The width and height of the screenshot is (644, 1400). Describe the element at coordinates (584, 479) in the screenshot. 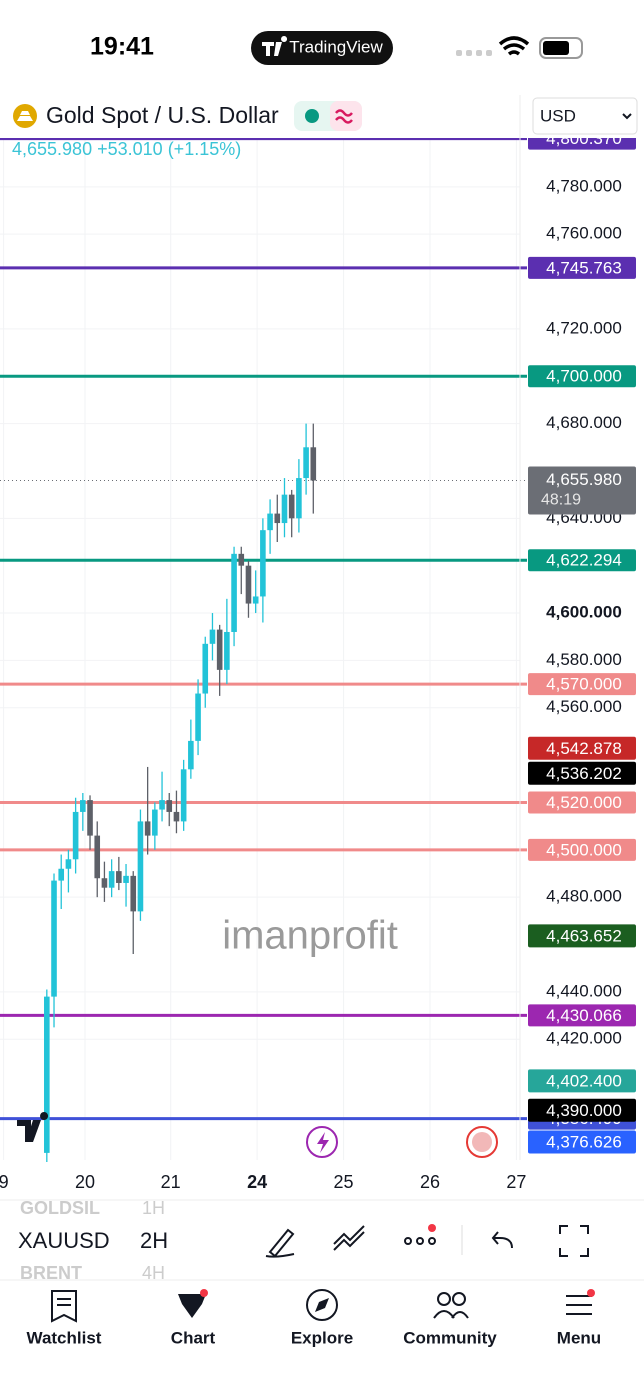

I see `current-price-label: 4,655.980` at that location.